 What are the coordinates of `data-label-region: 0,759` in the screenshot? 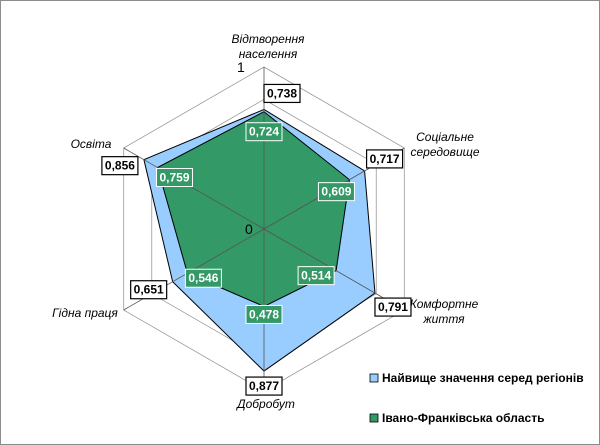 It's located at (174, 178).